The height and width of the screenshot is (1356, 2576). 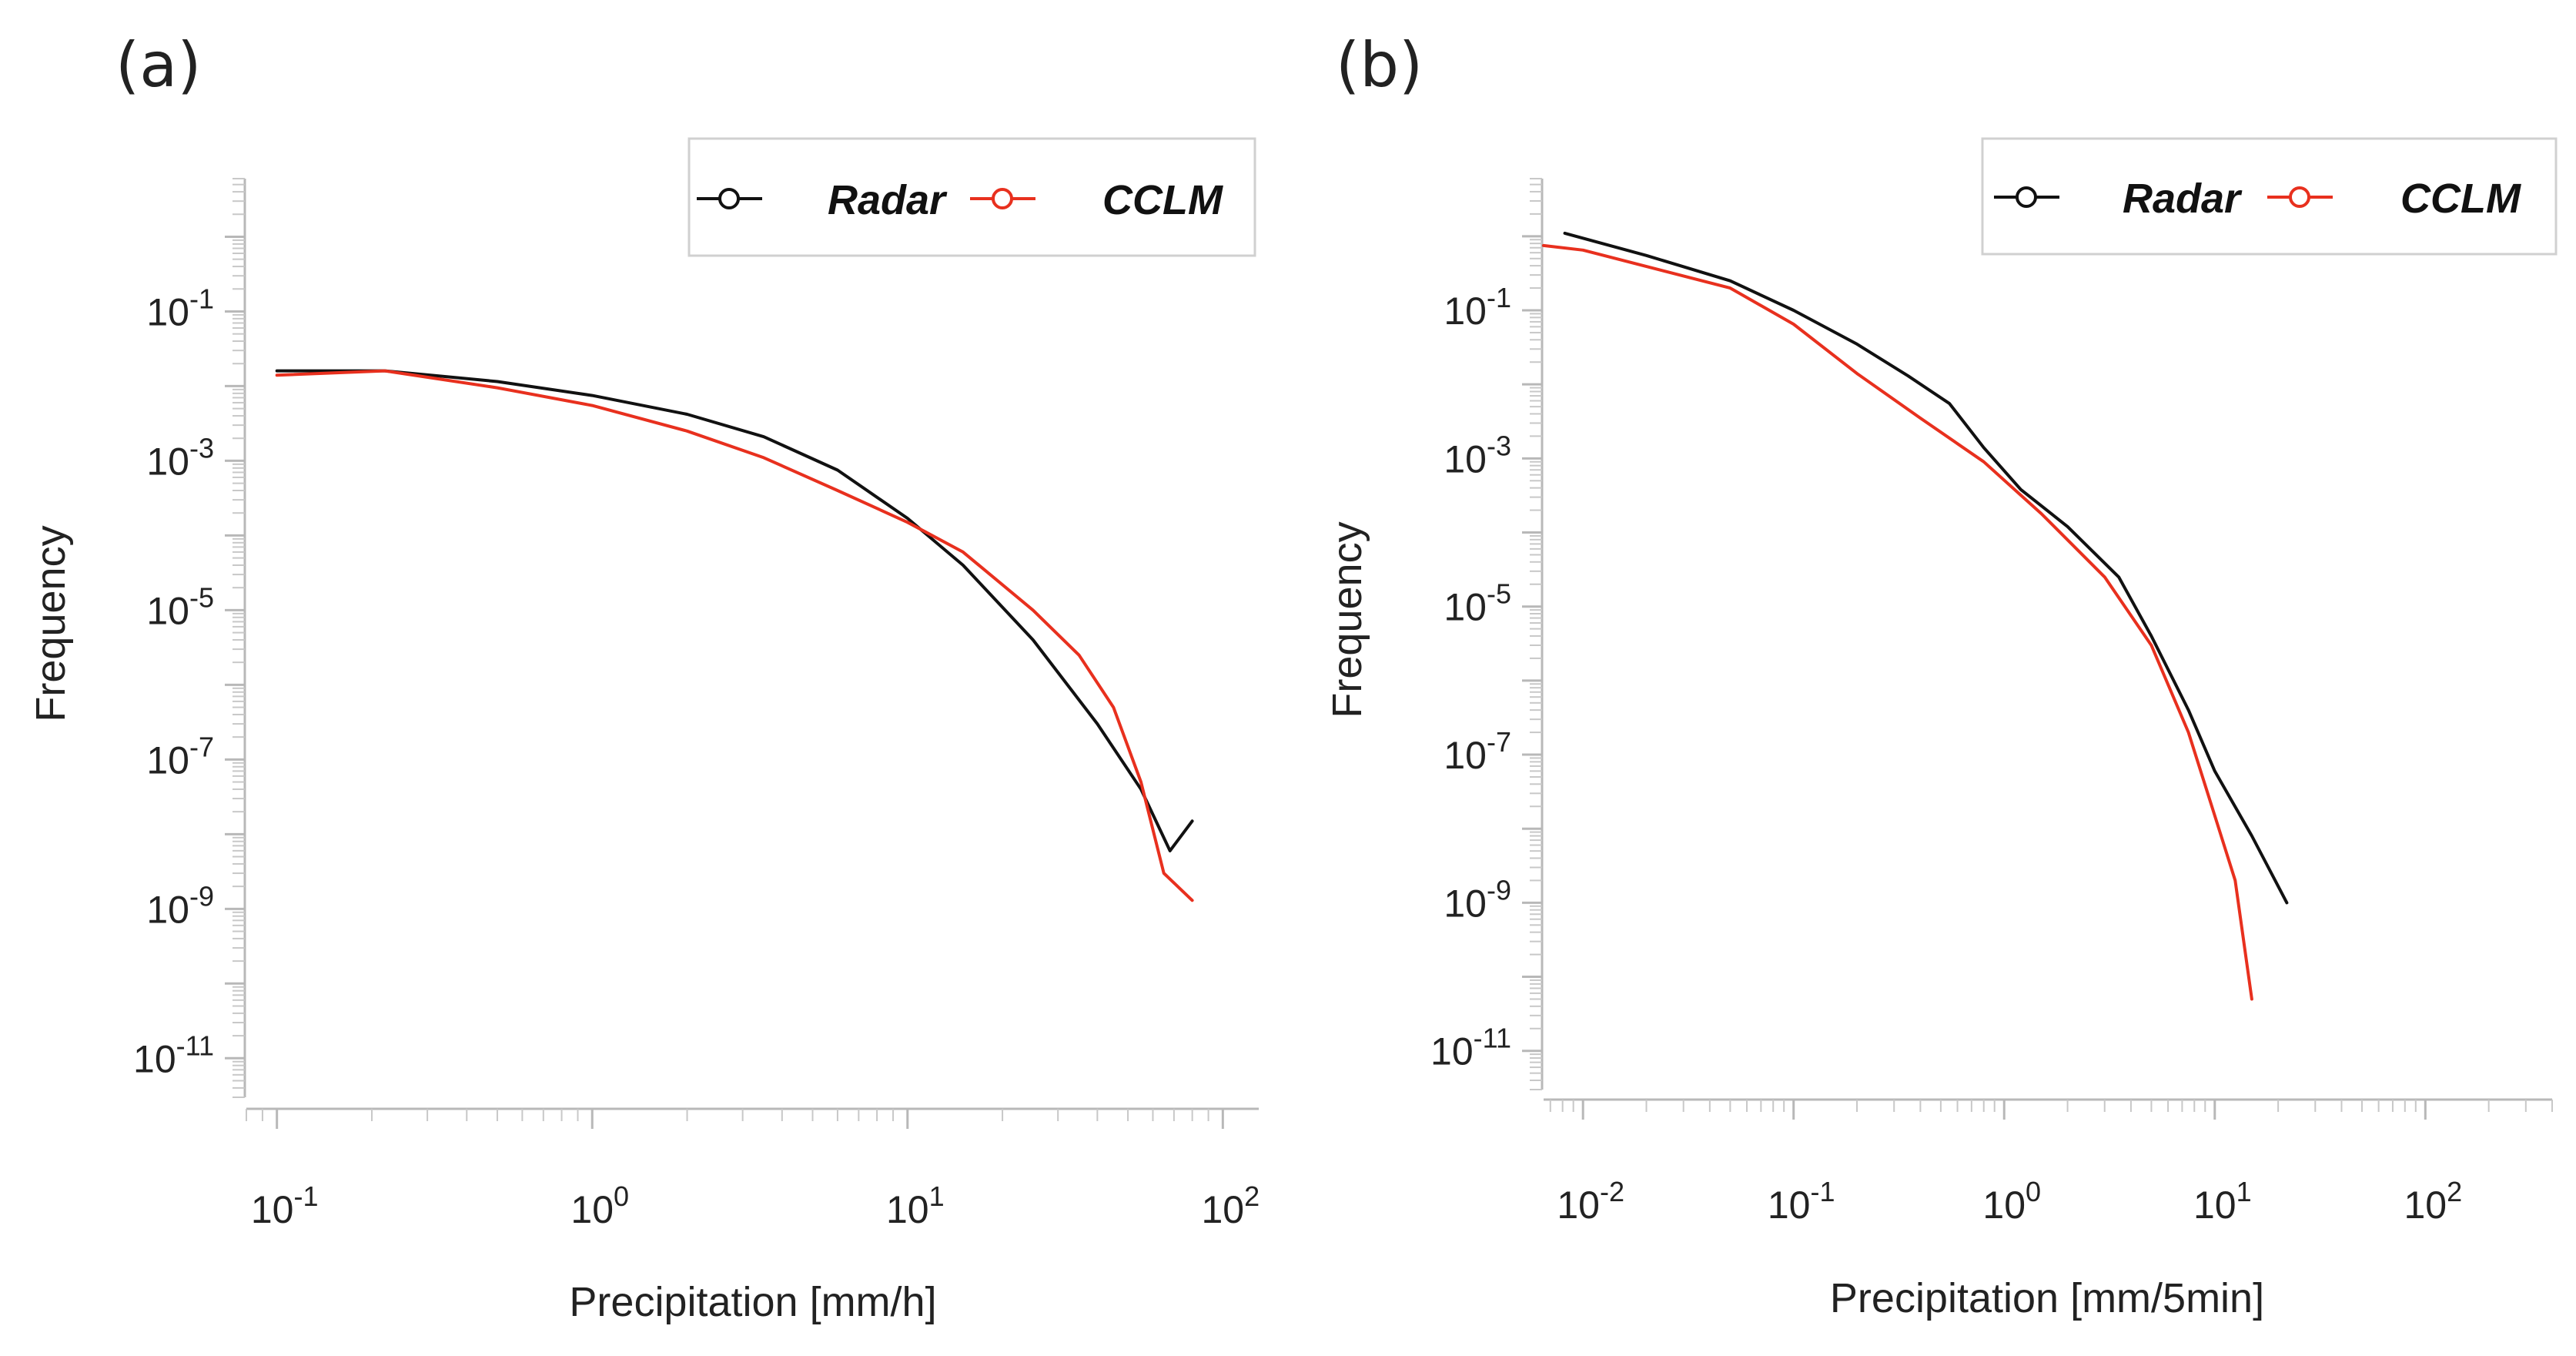 I want to click on x-tick-label: 10⁻², so click(x=1590, y=1201).